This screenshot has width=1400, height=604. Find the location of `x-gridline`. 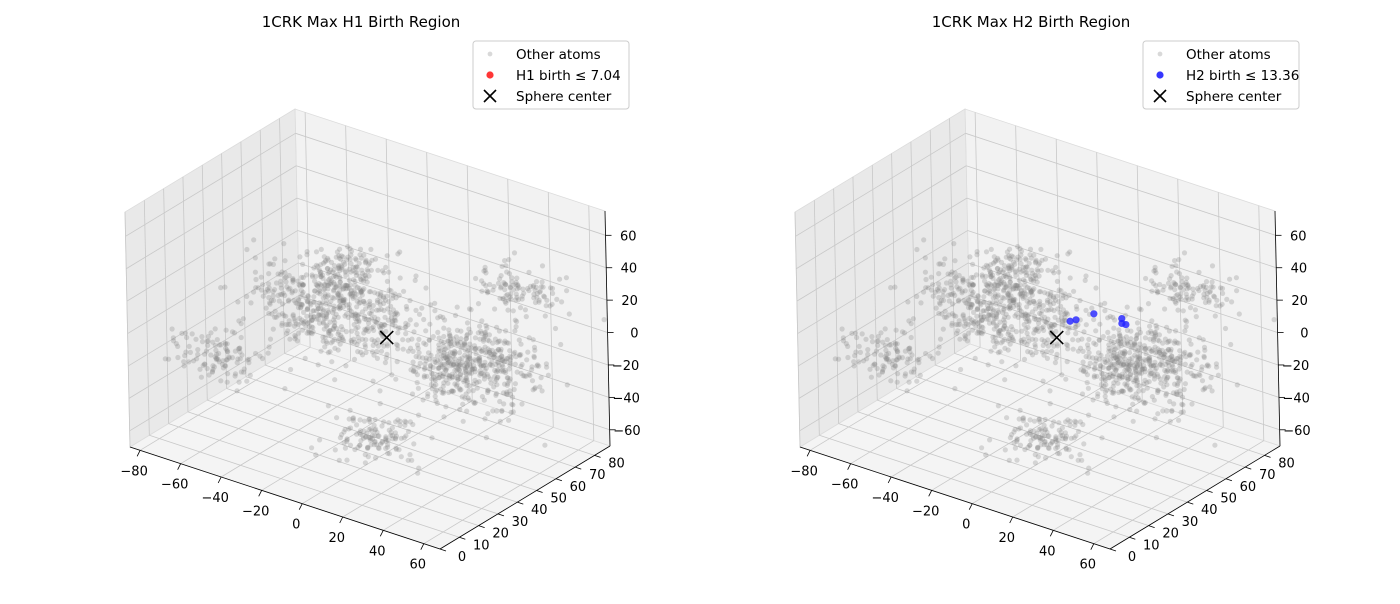

x-gridline is located at coordinates (1097, 465).